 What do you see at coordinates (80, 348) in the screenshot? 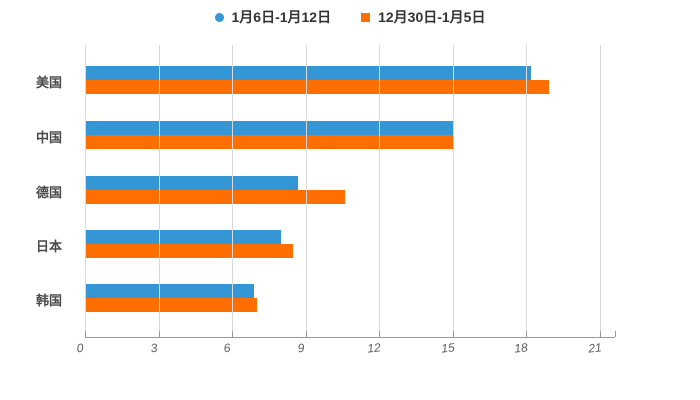
I see `x-tick-label-0: 0` at bounding box center [80, 348].